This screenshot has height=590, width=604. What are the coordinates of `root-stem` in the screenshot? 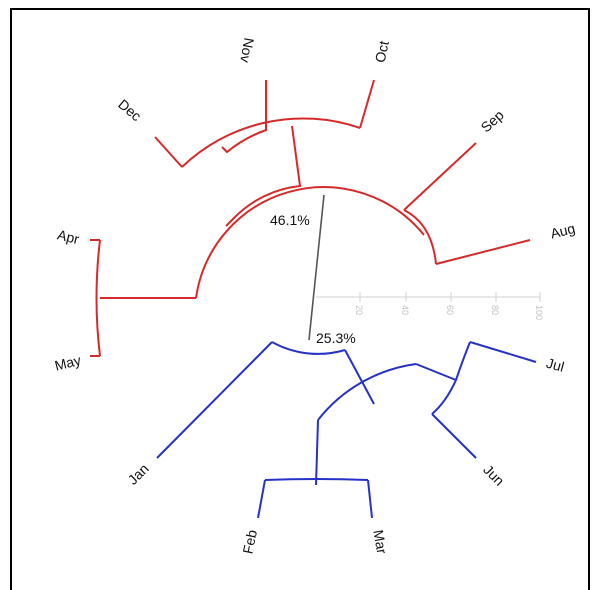 It's located at (316, 267).